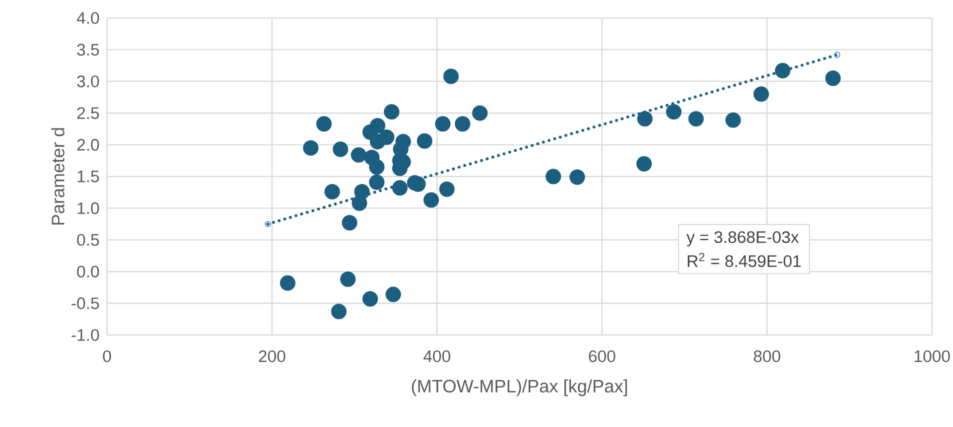 This screenshot has width=953, height=427. Describe the element at coordinates (436, 356) in the screenshot. I see `x-tick-label: 400` at that location.